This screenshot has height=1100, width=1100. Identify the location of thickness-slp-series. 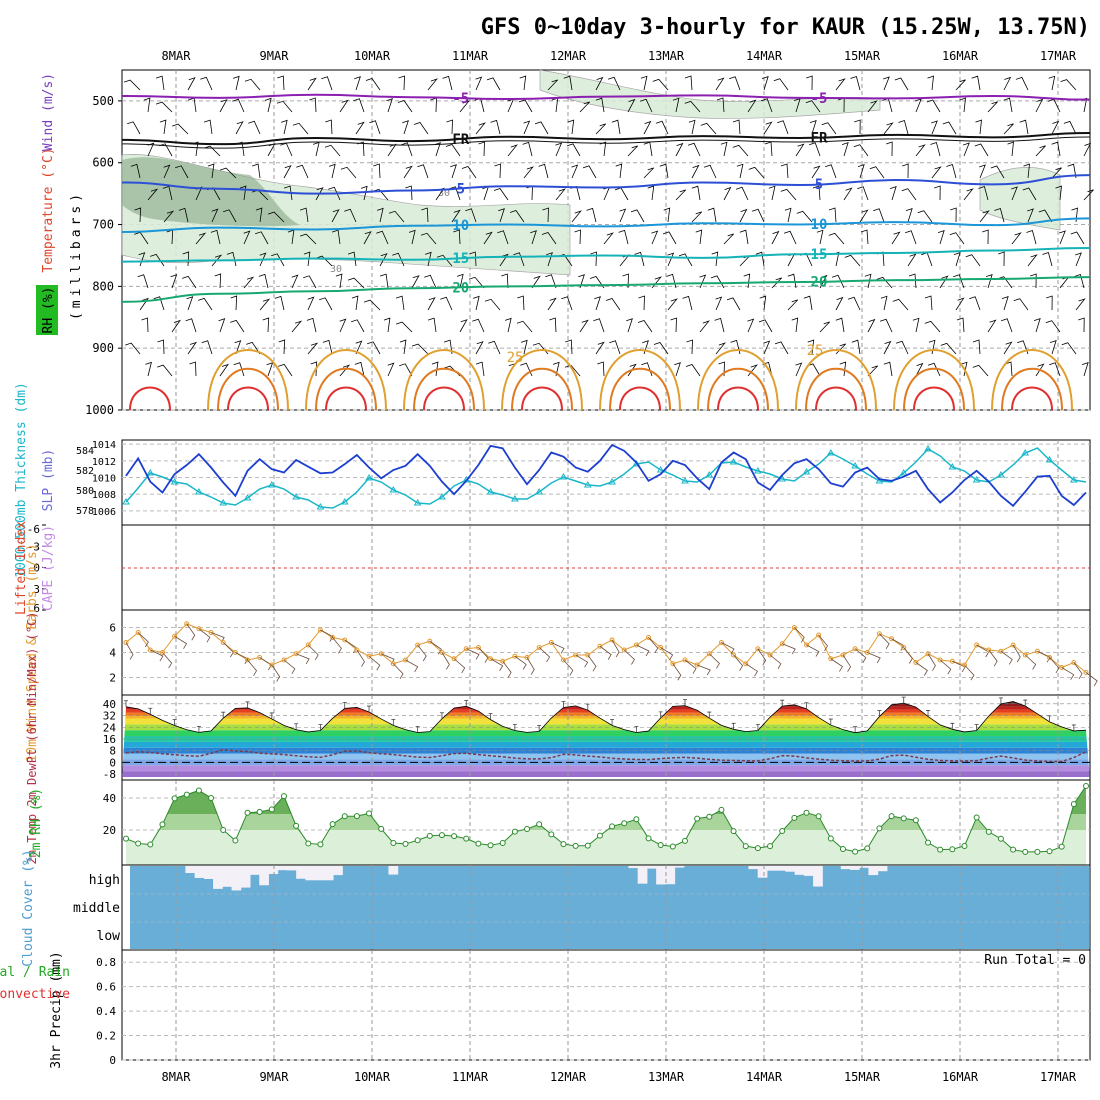
(604, 476).